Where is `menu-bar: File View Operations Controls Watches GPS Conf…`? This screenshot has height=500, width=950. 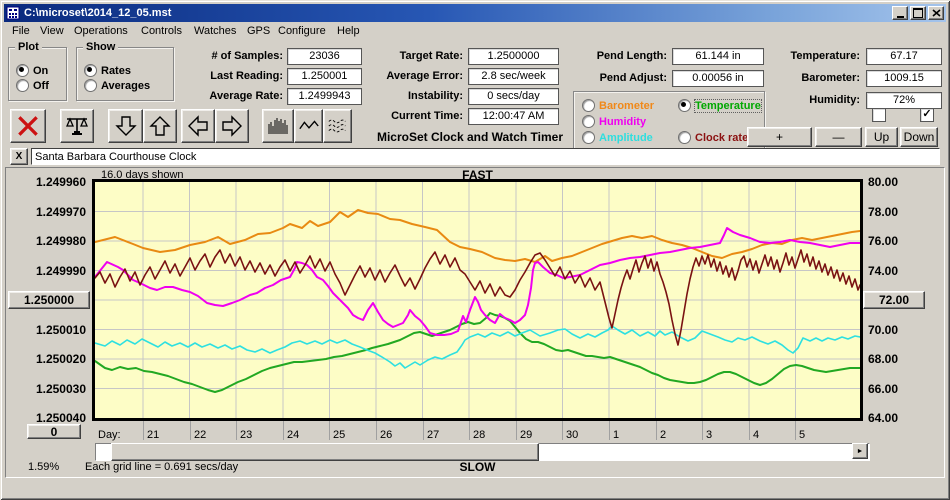
menu-bar: File View Operations Controls Watches GPS Conf… is located at coordinates (475, 31).